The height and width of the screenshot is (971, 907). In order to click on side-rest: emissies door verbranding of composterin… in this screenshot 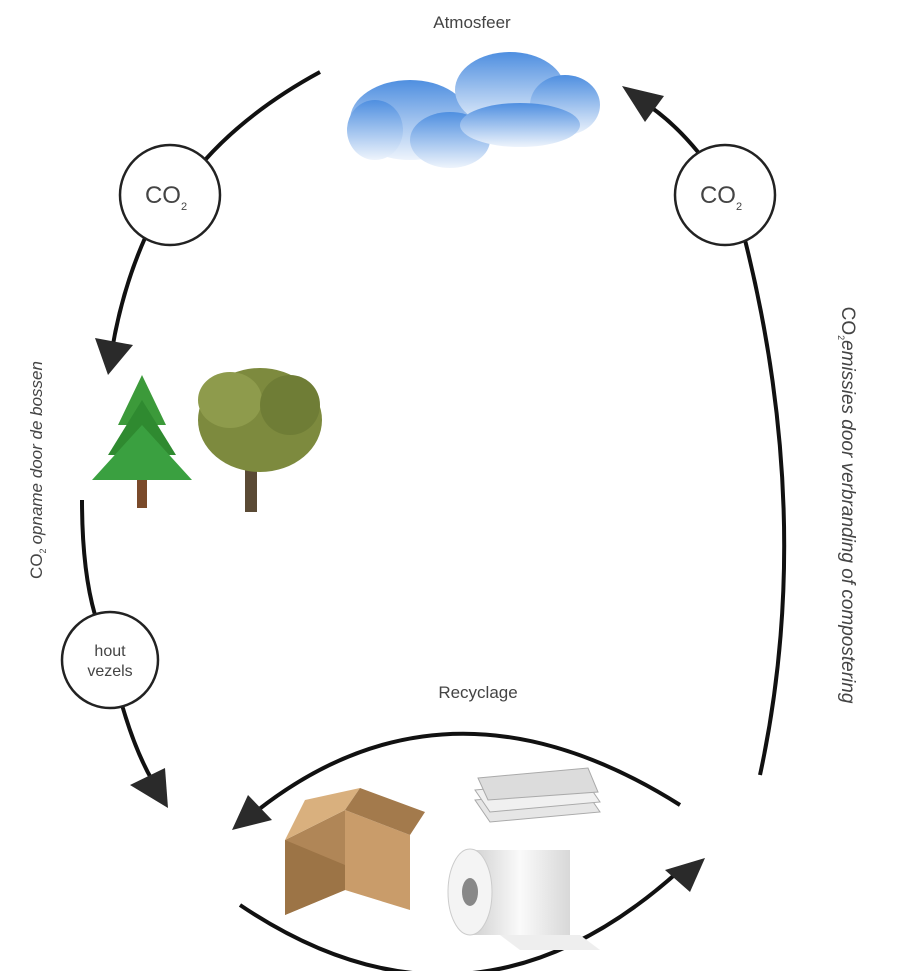, I will do `click(847, 522)`.